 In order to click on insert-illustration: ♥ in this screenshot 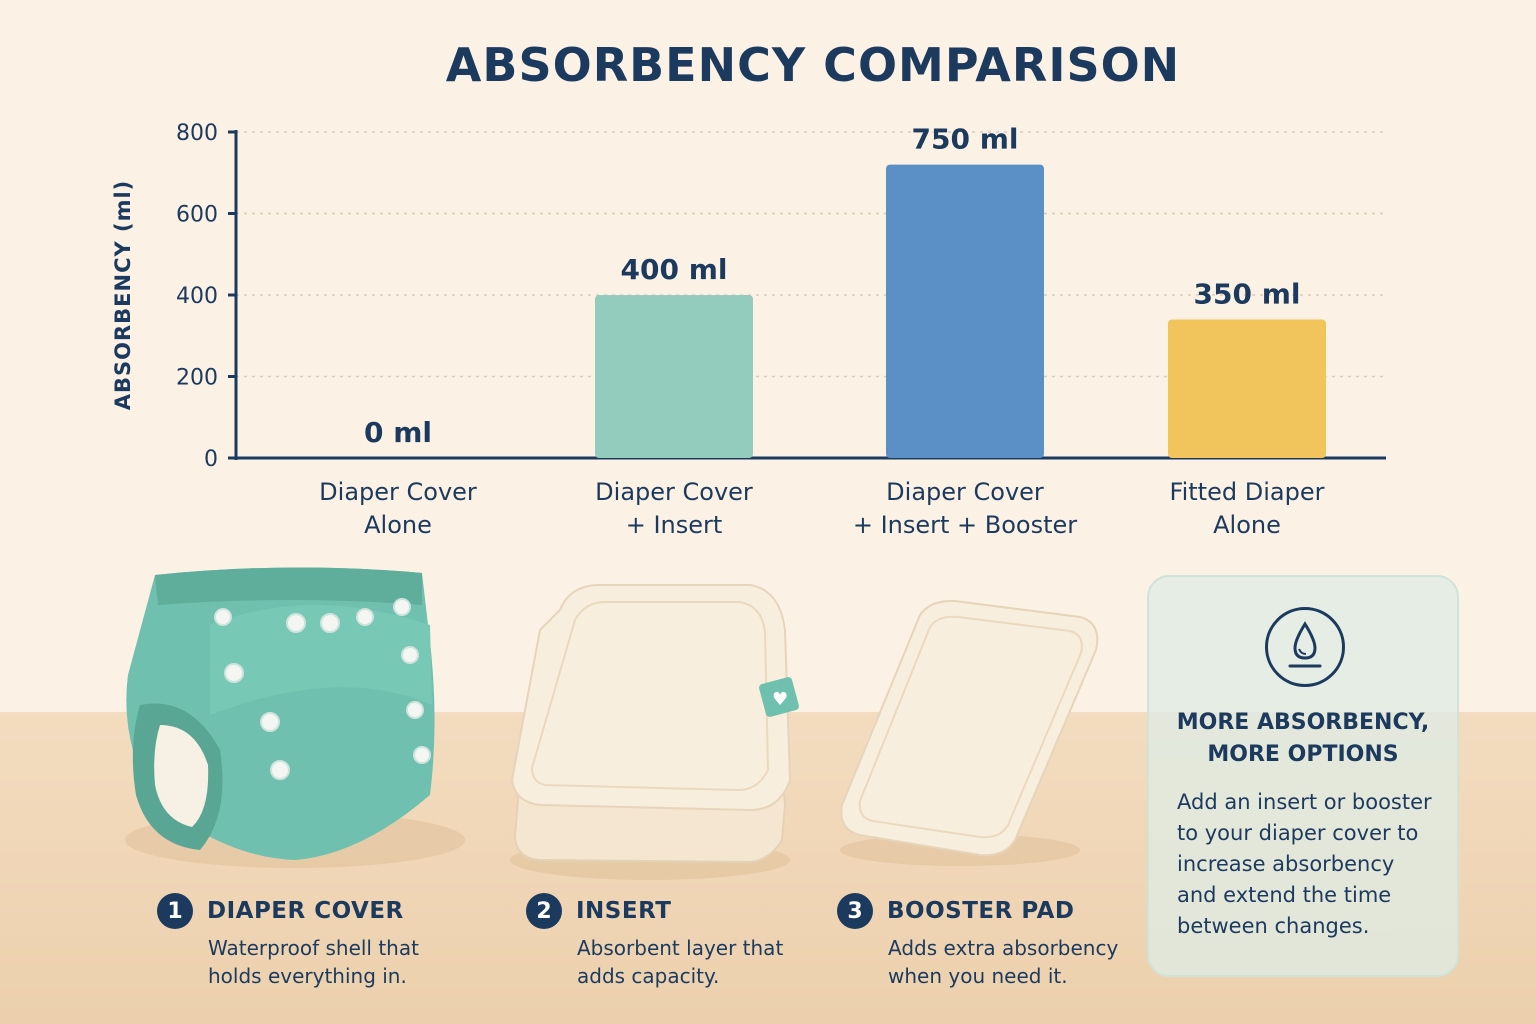, I will do `click(654, 732)`.